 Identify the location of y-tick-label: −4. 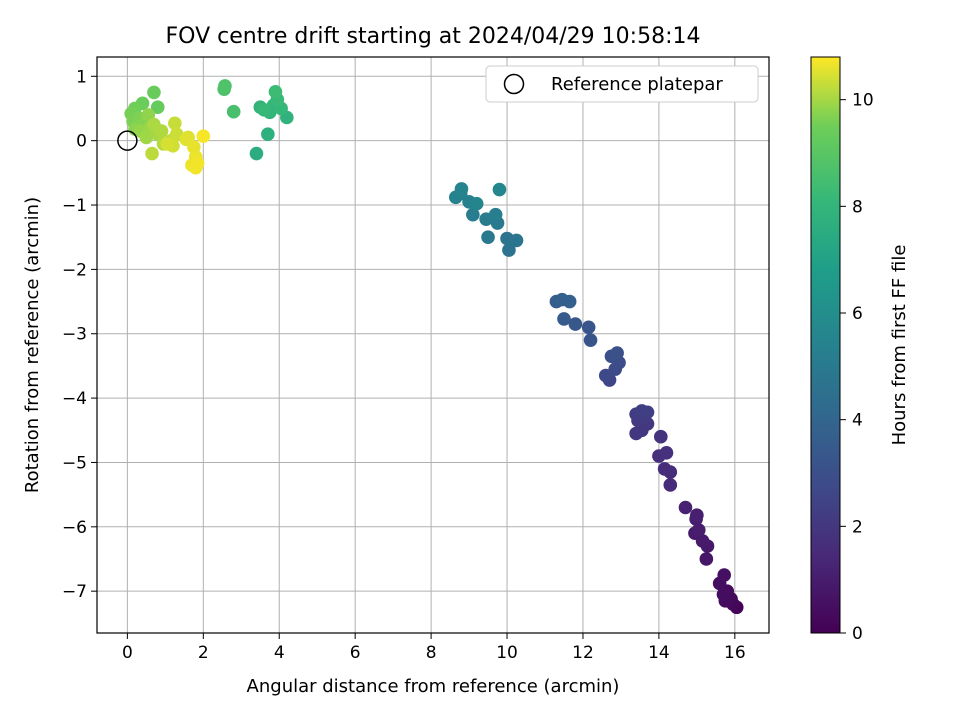
(74, 399).